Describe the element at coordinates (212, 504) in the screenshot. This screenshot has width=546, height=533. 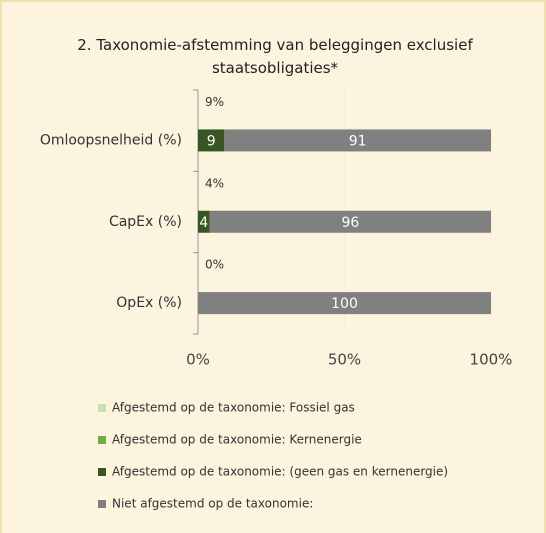
I see `legend-label: Niet afgestemd op de taxonomie:` at that location.